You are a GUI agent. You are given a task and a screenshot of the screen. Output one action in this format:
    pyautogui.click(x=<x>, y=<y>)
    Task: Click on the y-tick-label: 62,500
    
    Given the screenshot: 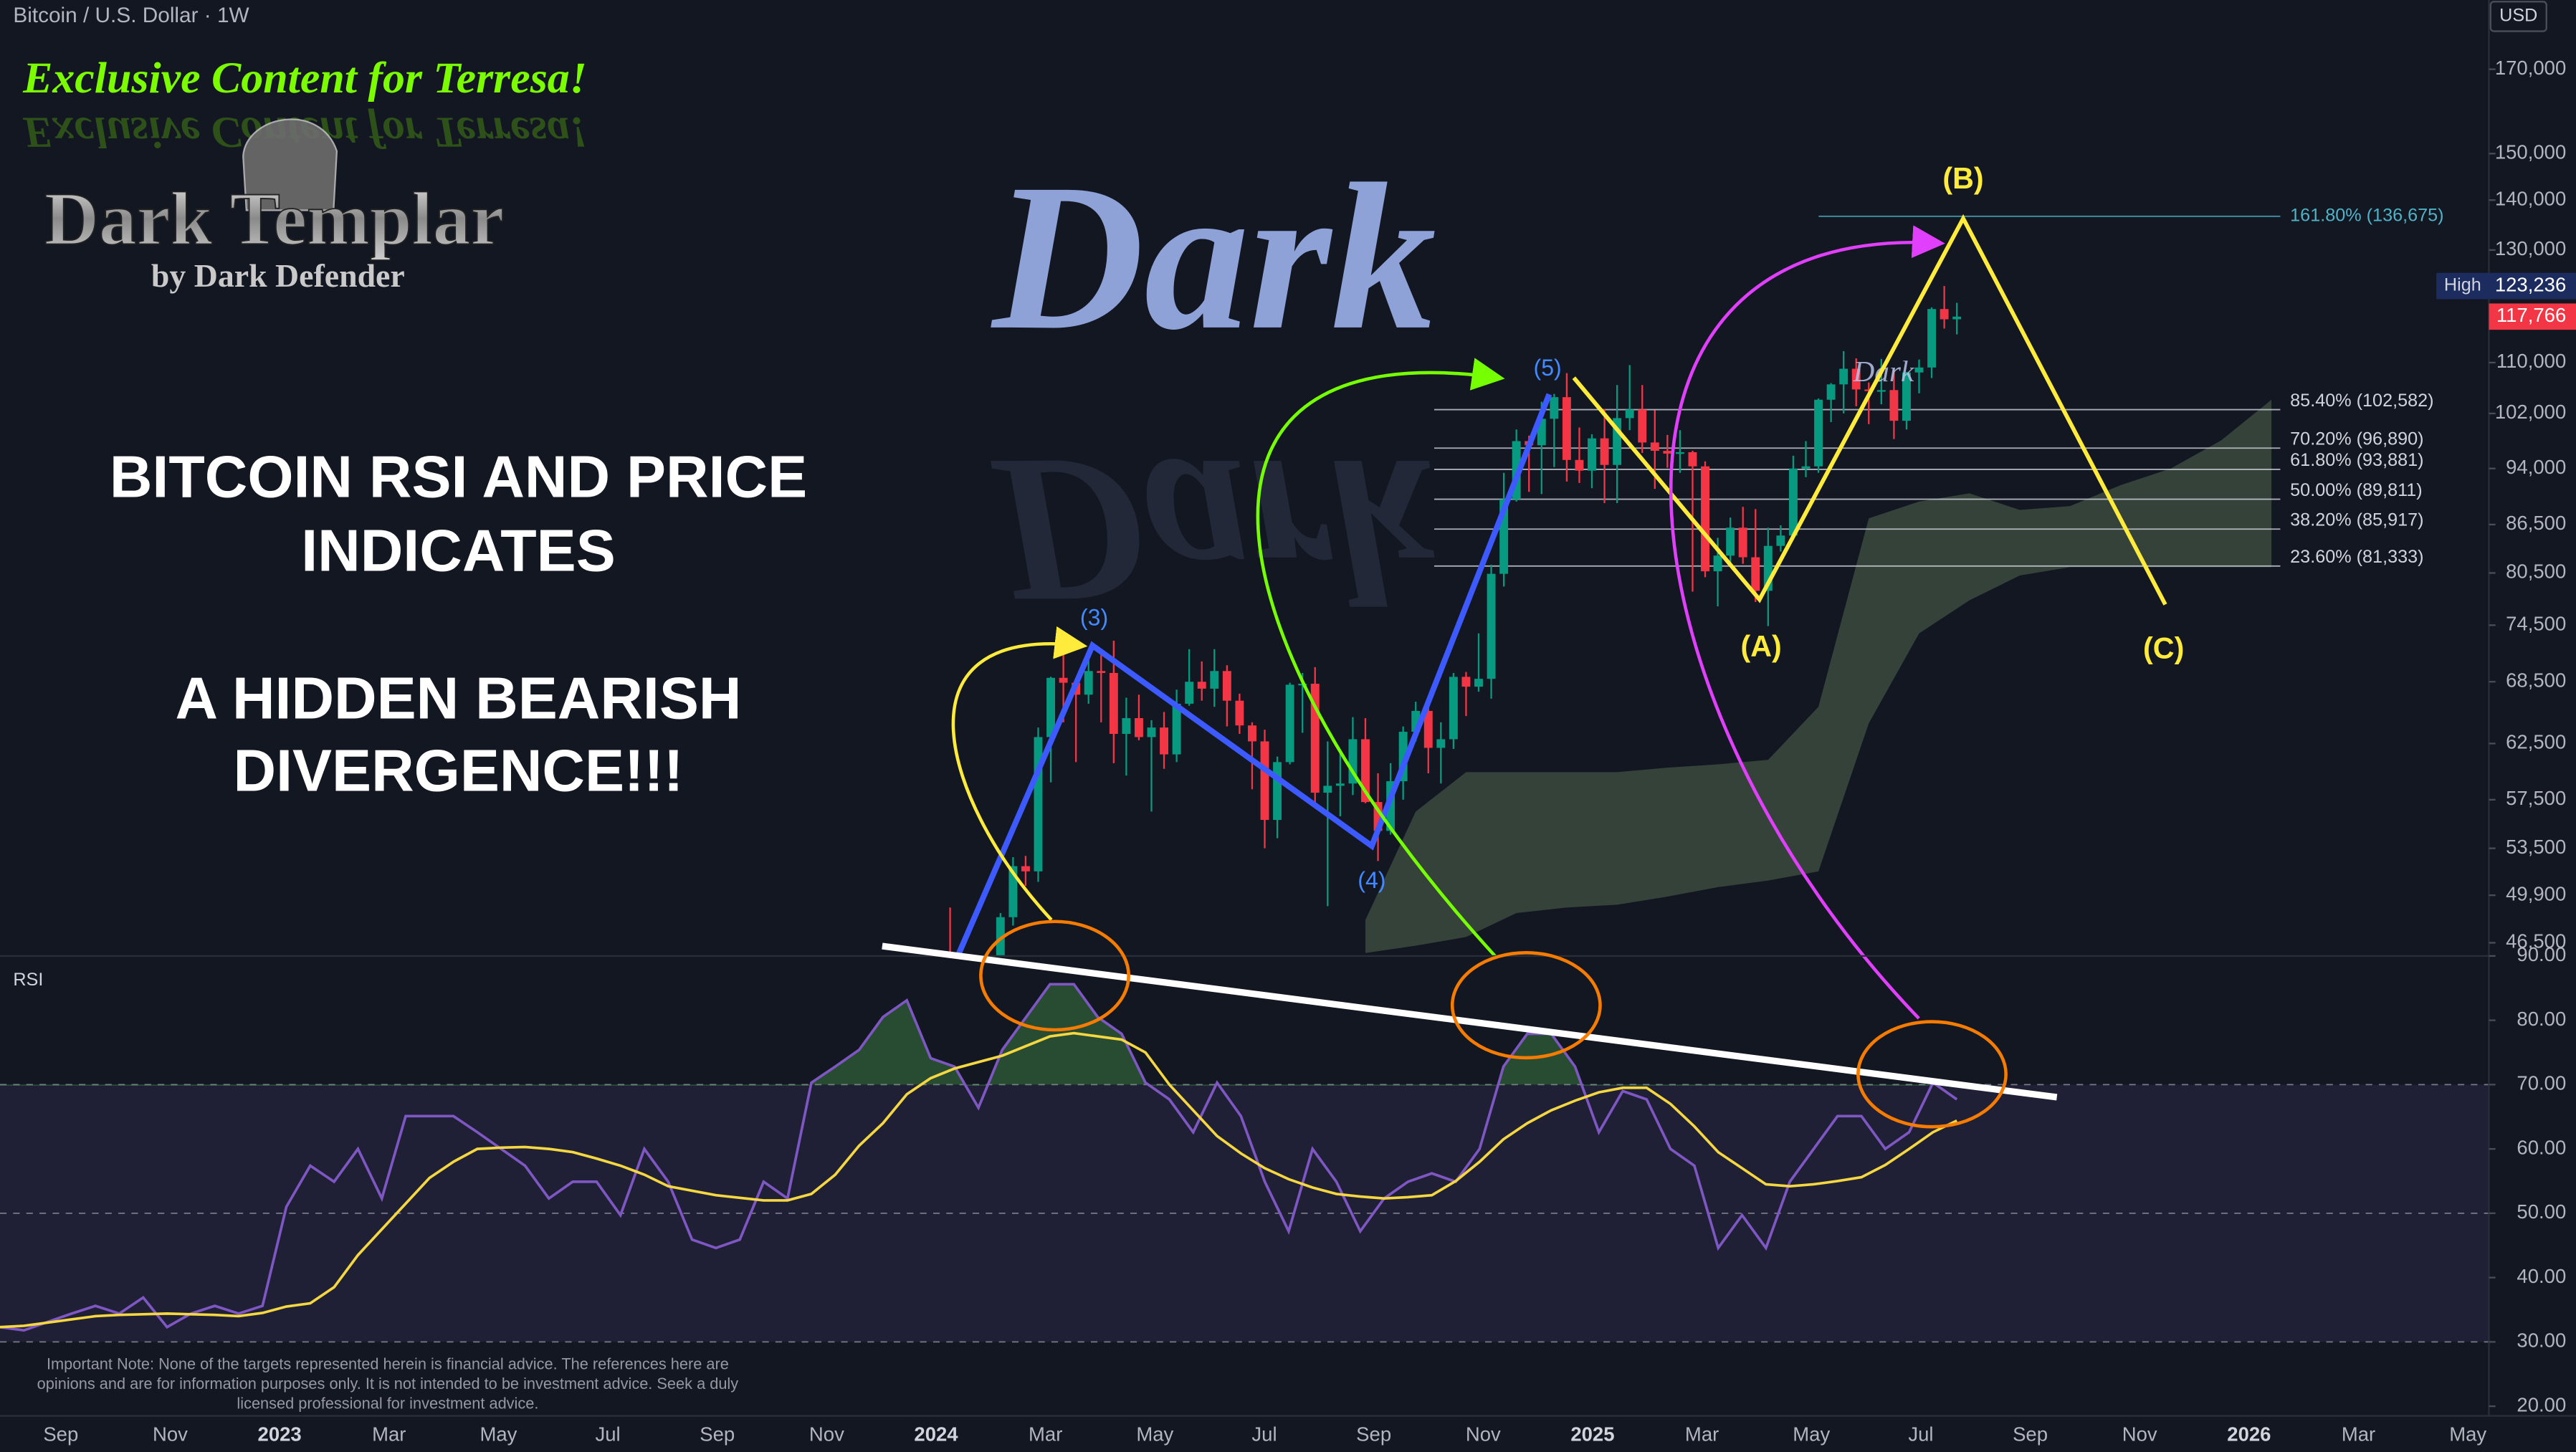 What is the action you would take?
    pyautogui.click(x=2536, y=742)
    